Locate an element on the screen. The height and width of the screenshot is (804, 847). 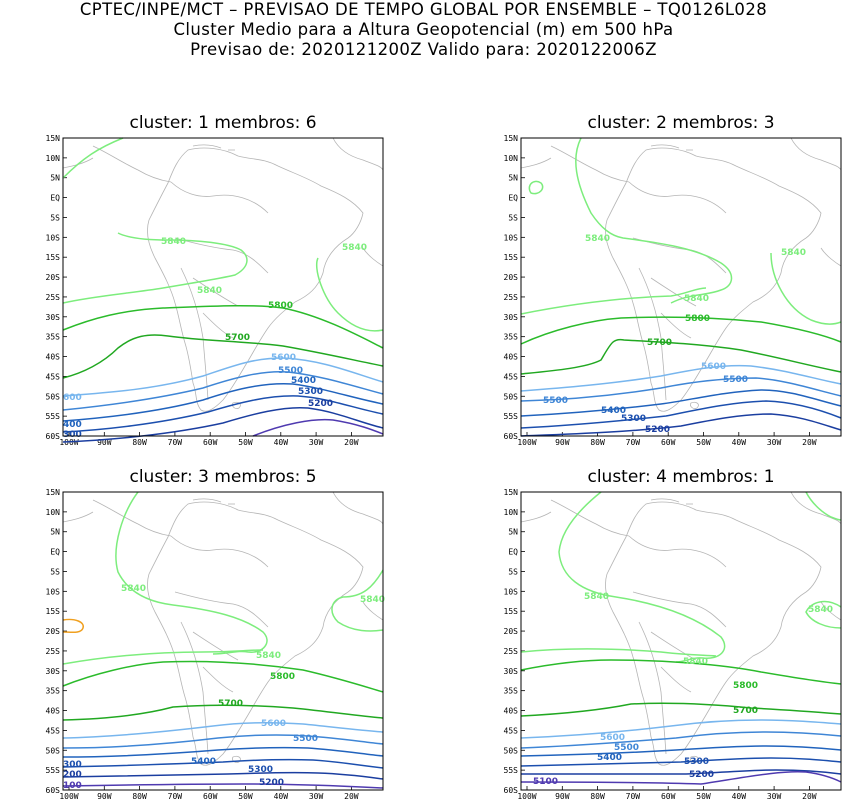
lat-tick-label: 45S is located at coordinates (511, 730).